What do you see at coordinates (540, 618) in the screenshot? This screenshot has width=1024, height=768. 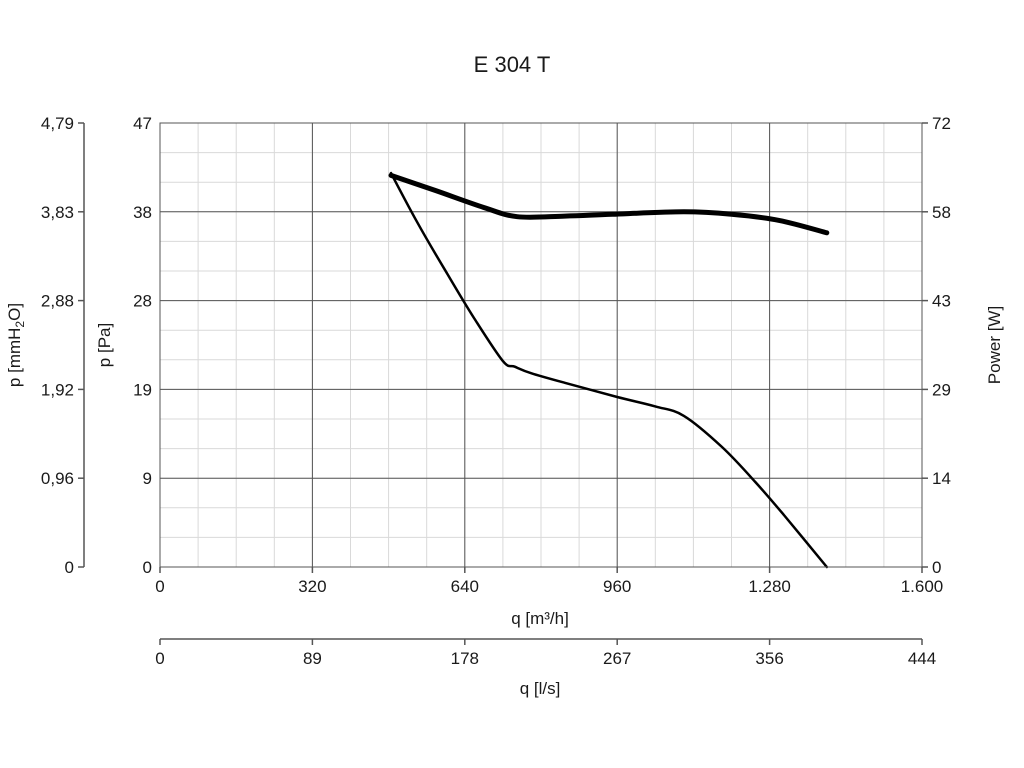 I see `x-axis-label-m3h: q [m³/h]` at bounding box center [540, 618].